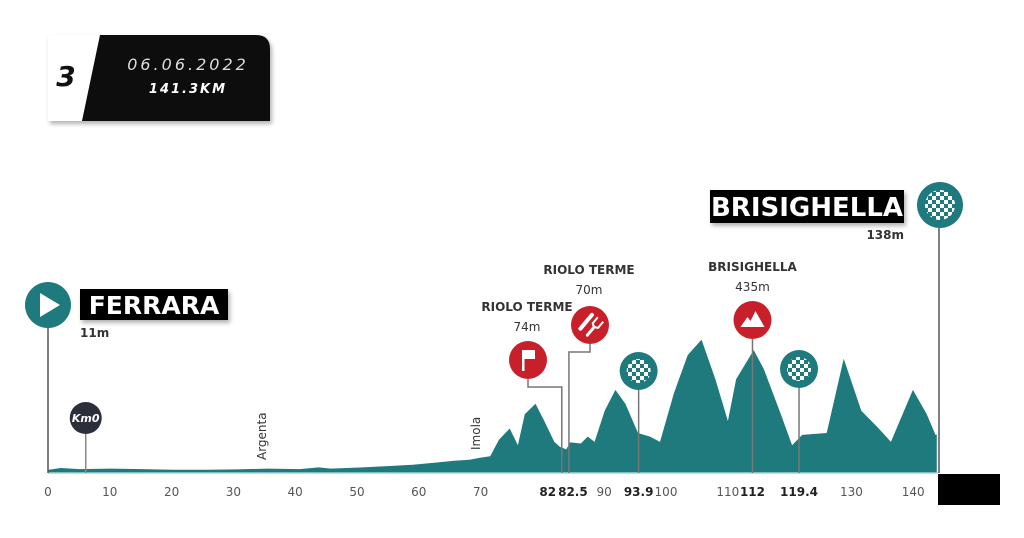  I want to click on x-tick-label: 30, so click(233, 492).